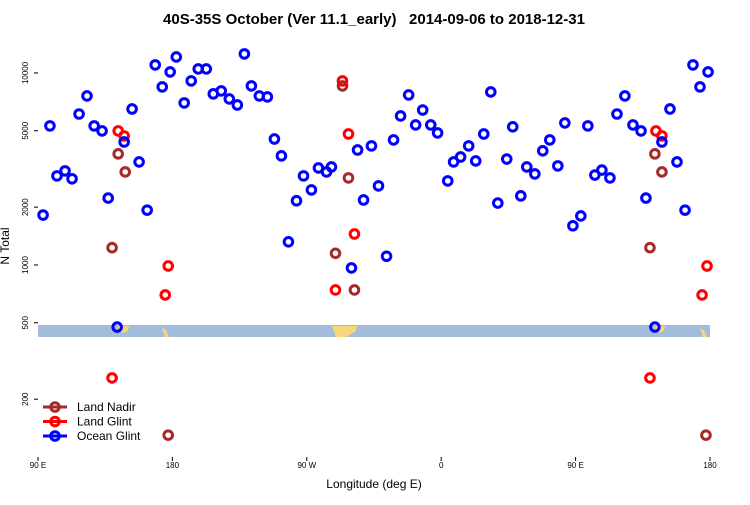 Image resolution: width=750 pixels, height=505 pixels. I want to click on x-tick-label: 90 W, so click(306, 465).